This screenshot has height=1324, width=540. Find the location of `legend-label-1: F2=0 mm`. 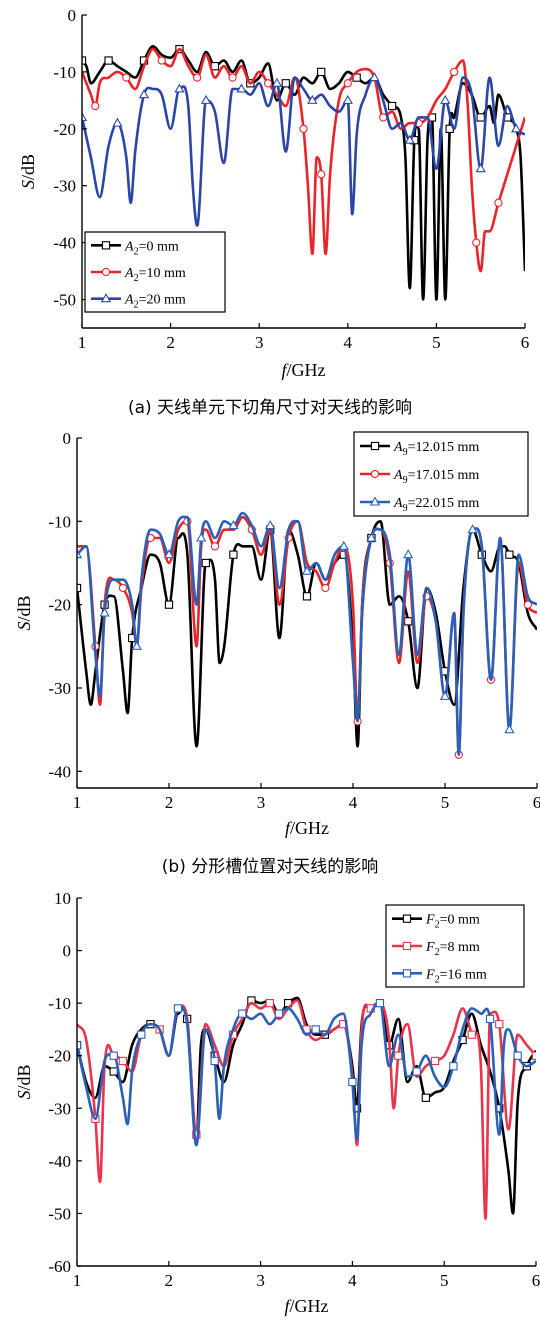

legend-label-1: F2=0 mm is located at coordinates (452, 922).